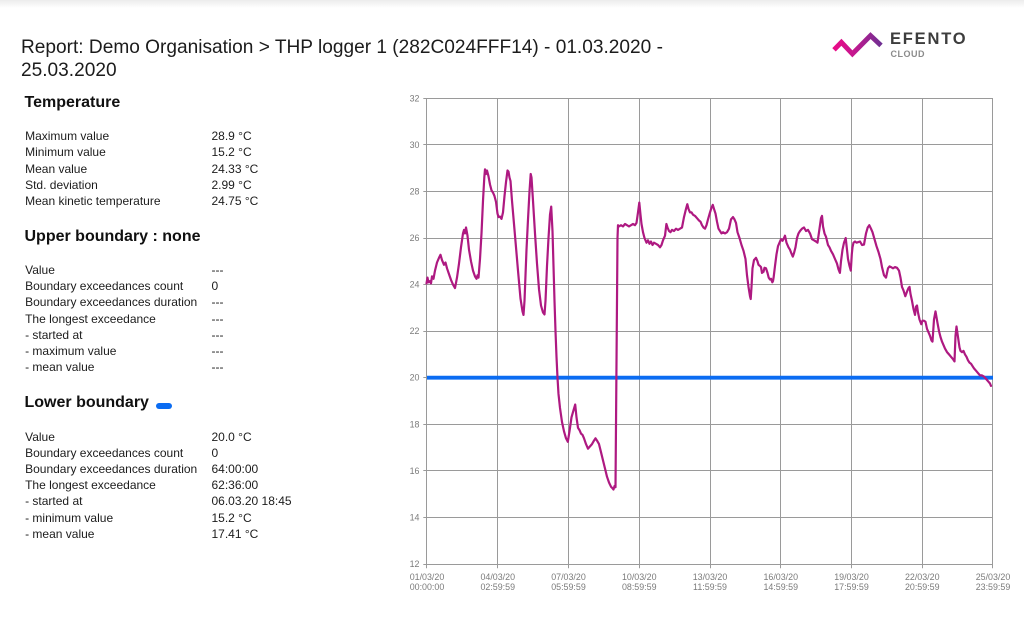 This screenshot has width=1024, height=622. I want to click on svg-text: 22, so click(415, 331).